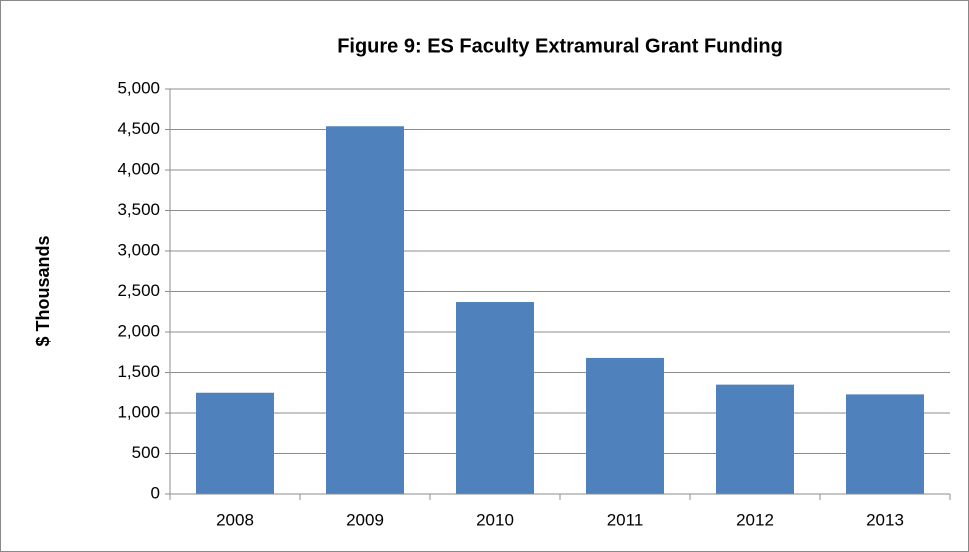  I want to click on y-tick-label: 500, so click(146, 452).